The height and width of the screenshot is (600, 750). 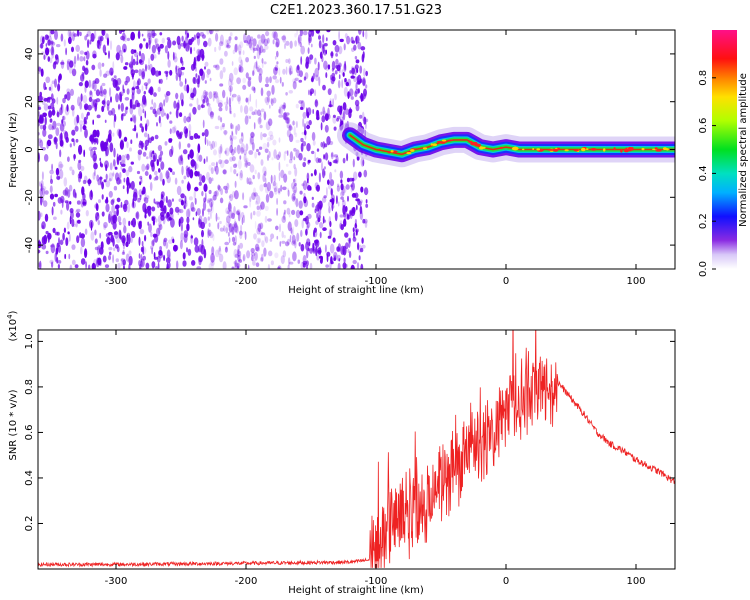 I want to click on y-tick-label: 20, so click(x=29, y=101).